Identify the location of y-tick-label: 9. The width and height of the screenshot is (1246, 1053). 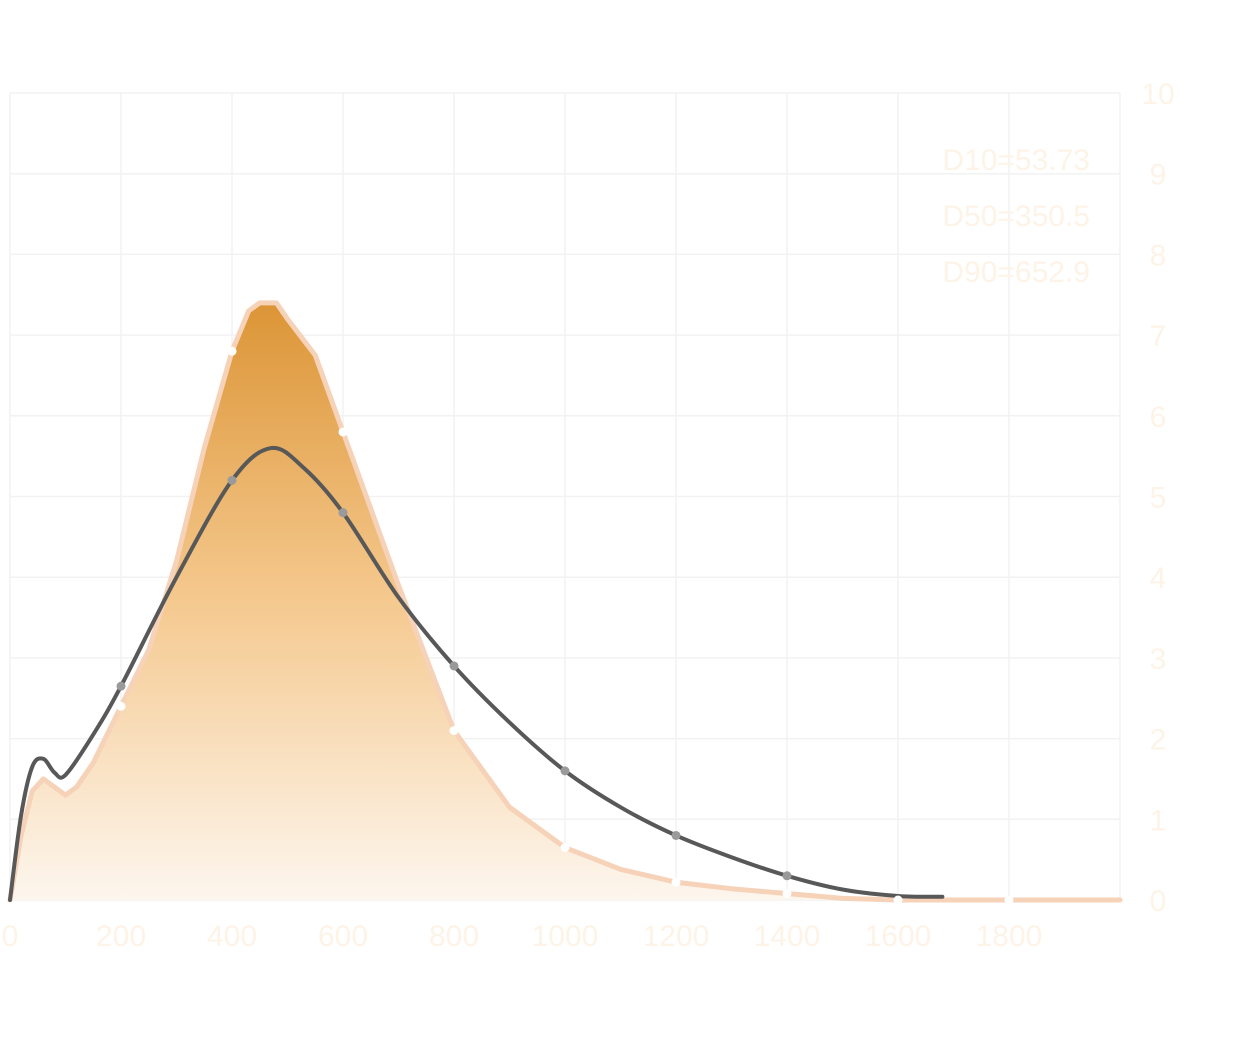
(1158, 175).